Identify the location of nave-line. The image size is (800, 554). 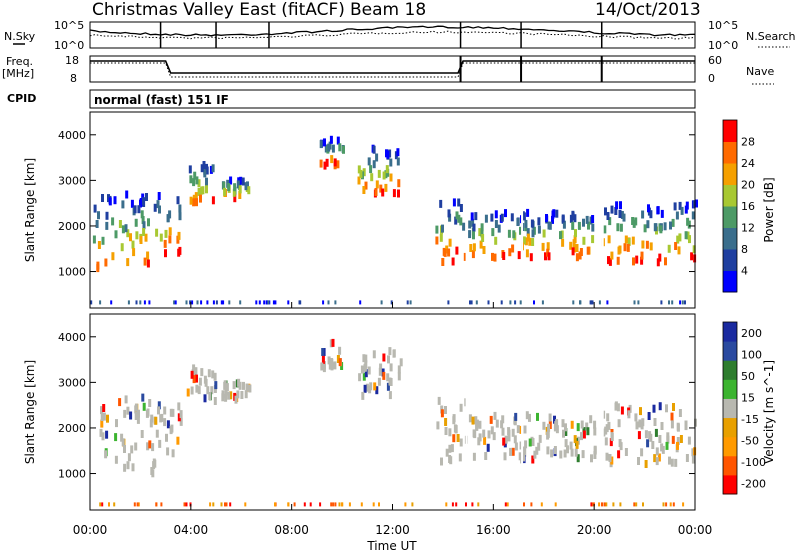
(392, 70).